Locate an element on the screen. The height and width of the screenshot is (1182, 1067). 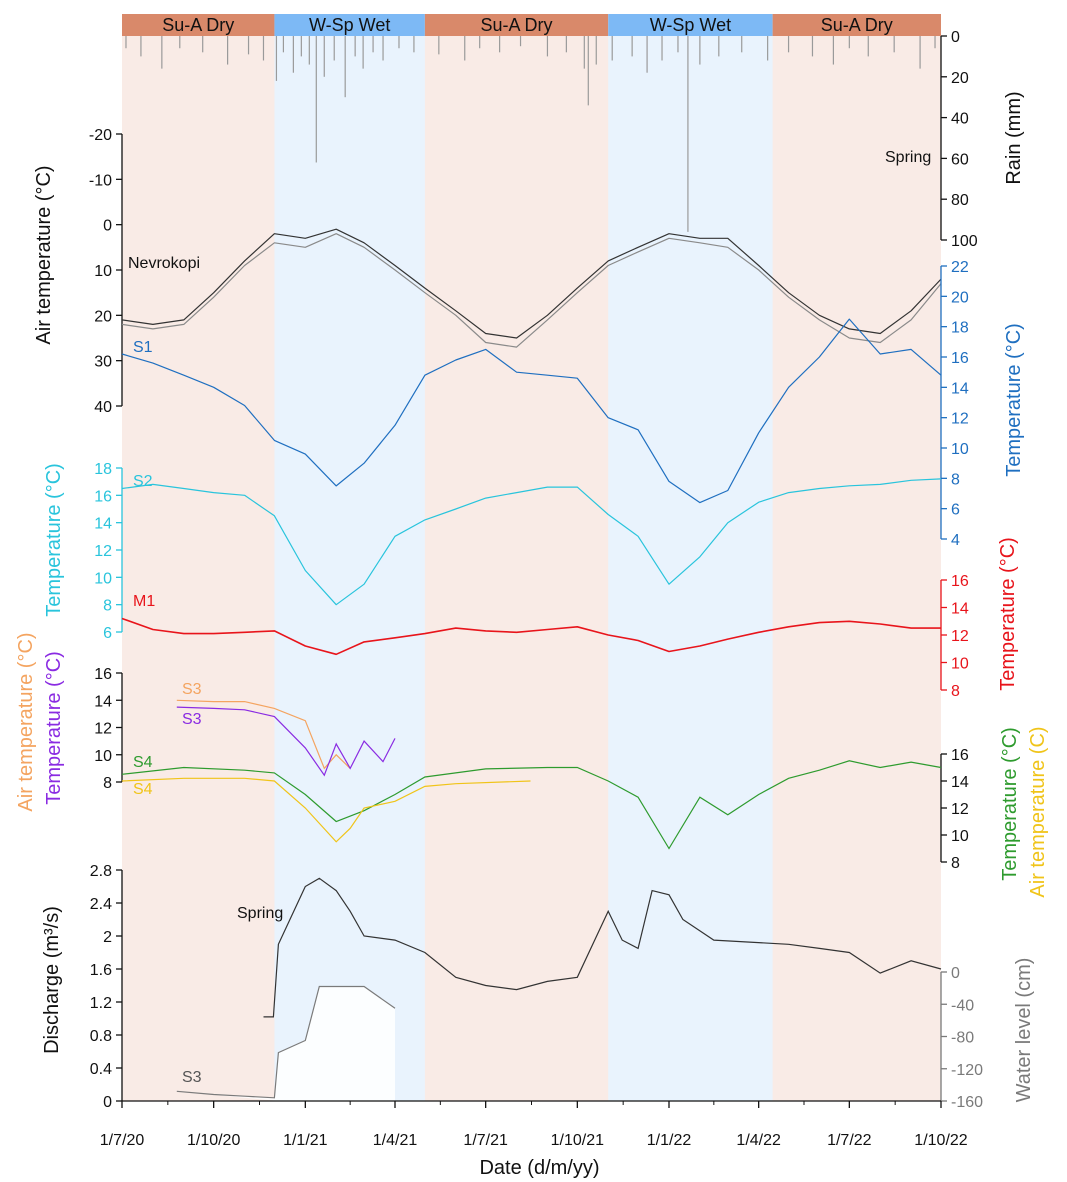
annotation-spring-discharge: Spring is located at coordinates (260, 913).